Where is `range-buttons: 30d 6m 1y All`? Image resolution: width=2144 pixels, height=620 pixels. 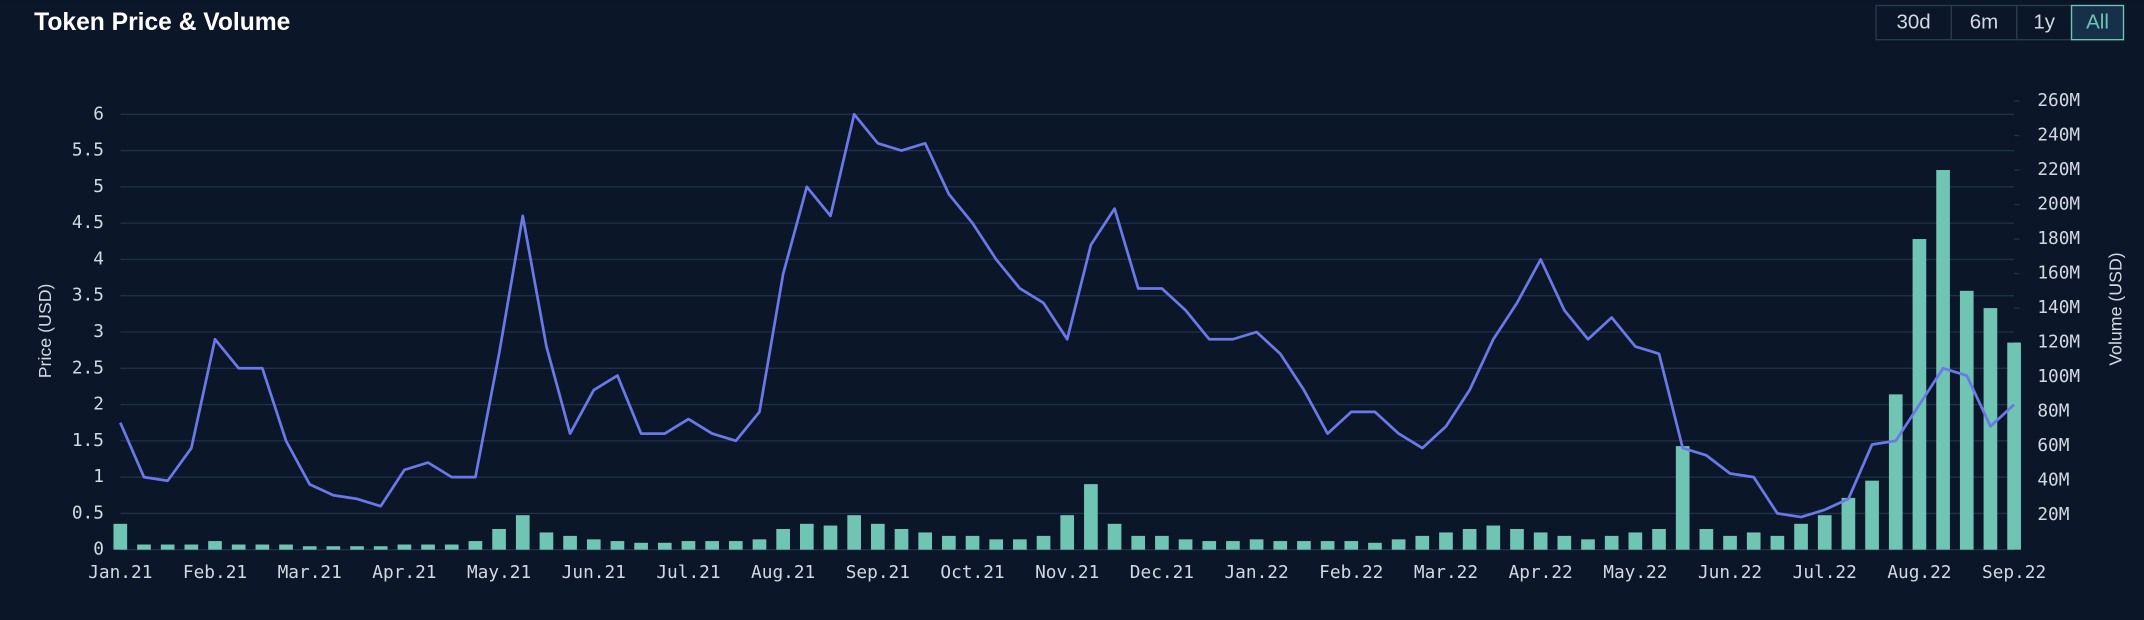 range-buttons: 30d 6m 1y All is located at coordinates (2000, 22).